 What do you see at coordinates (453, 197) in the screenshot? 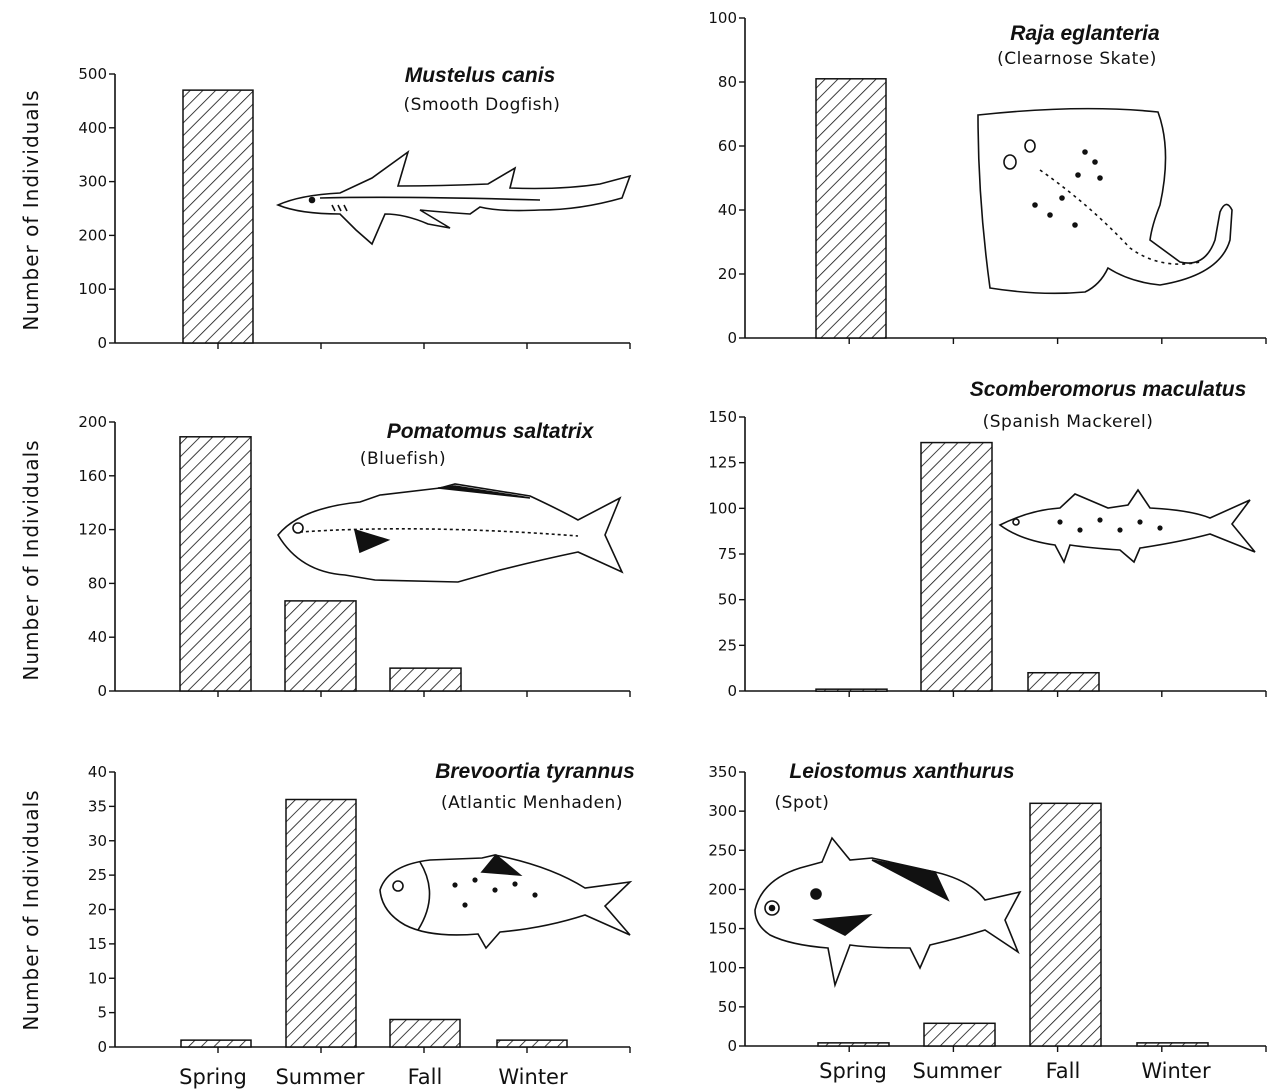
I see `dogfish-illustration` at bounding box center [453, 197].